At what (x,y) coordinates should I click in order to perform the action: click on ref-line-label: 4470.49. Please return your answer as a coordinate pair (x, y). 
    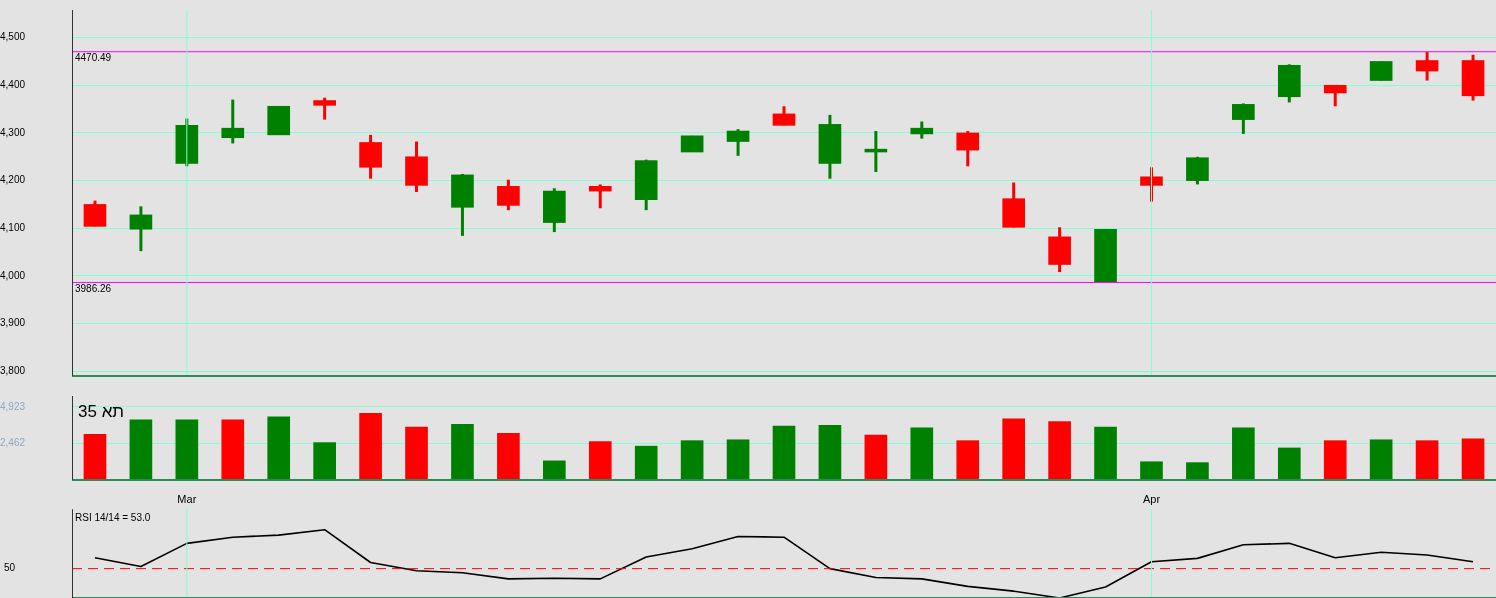
    Looking at the image, I should click on (93, 58).